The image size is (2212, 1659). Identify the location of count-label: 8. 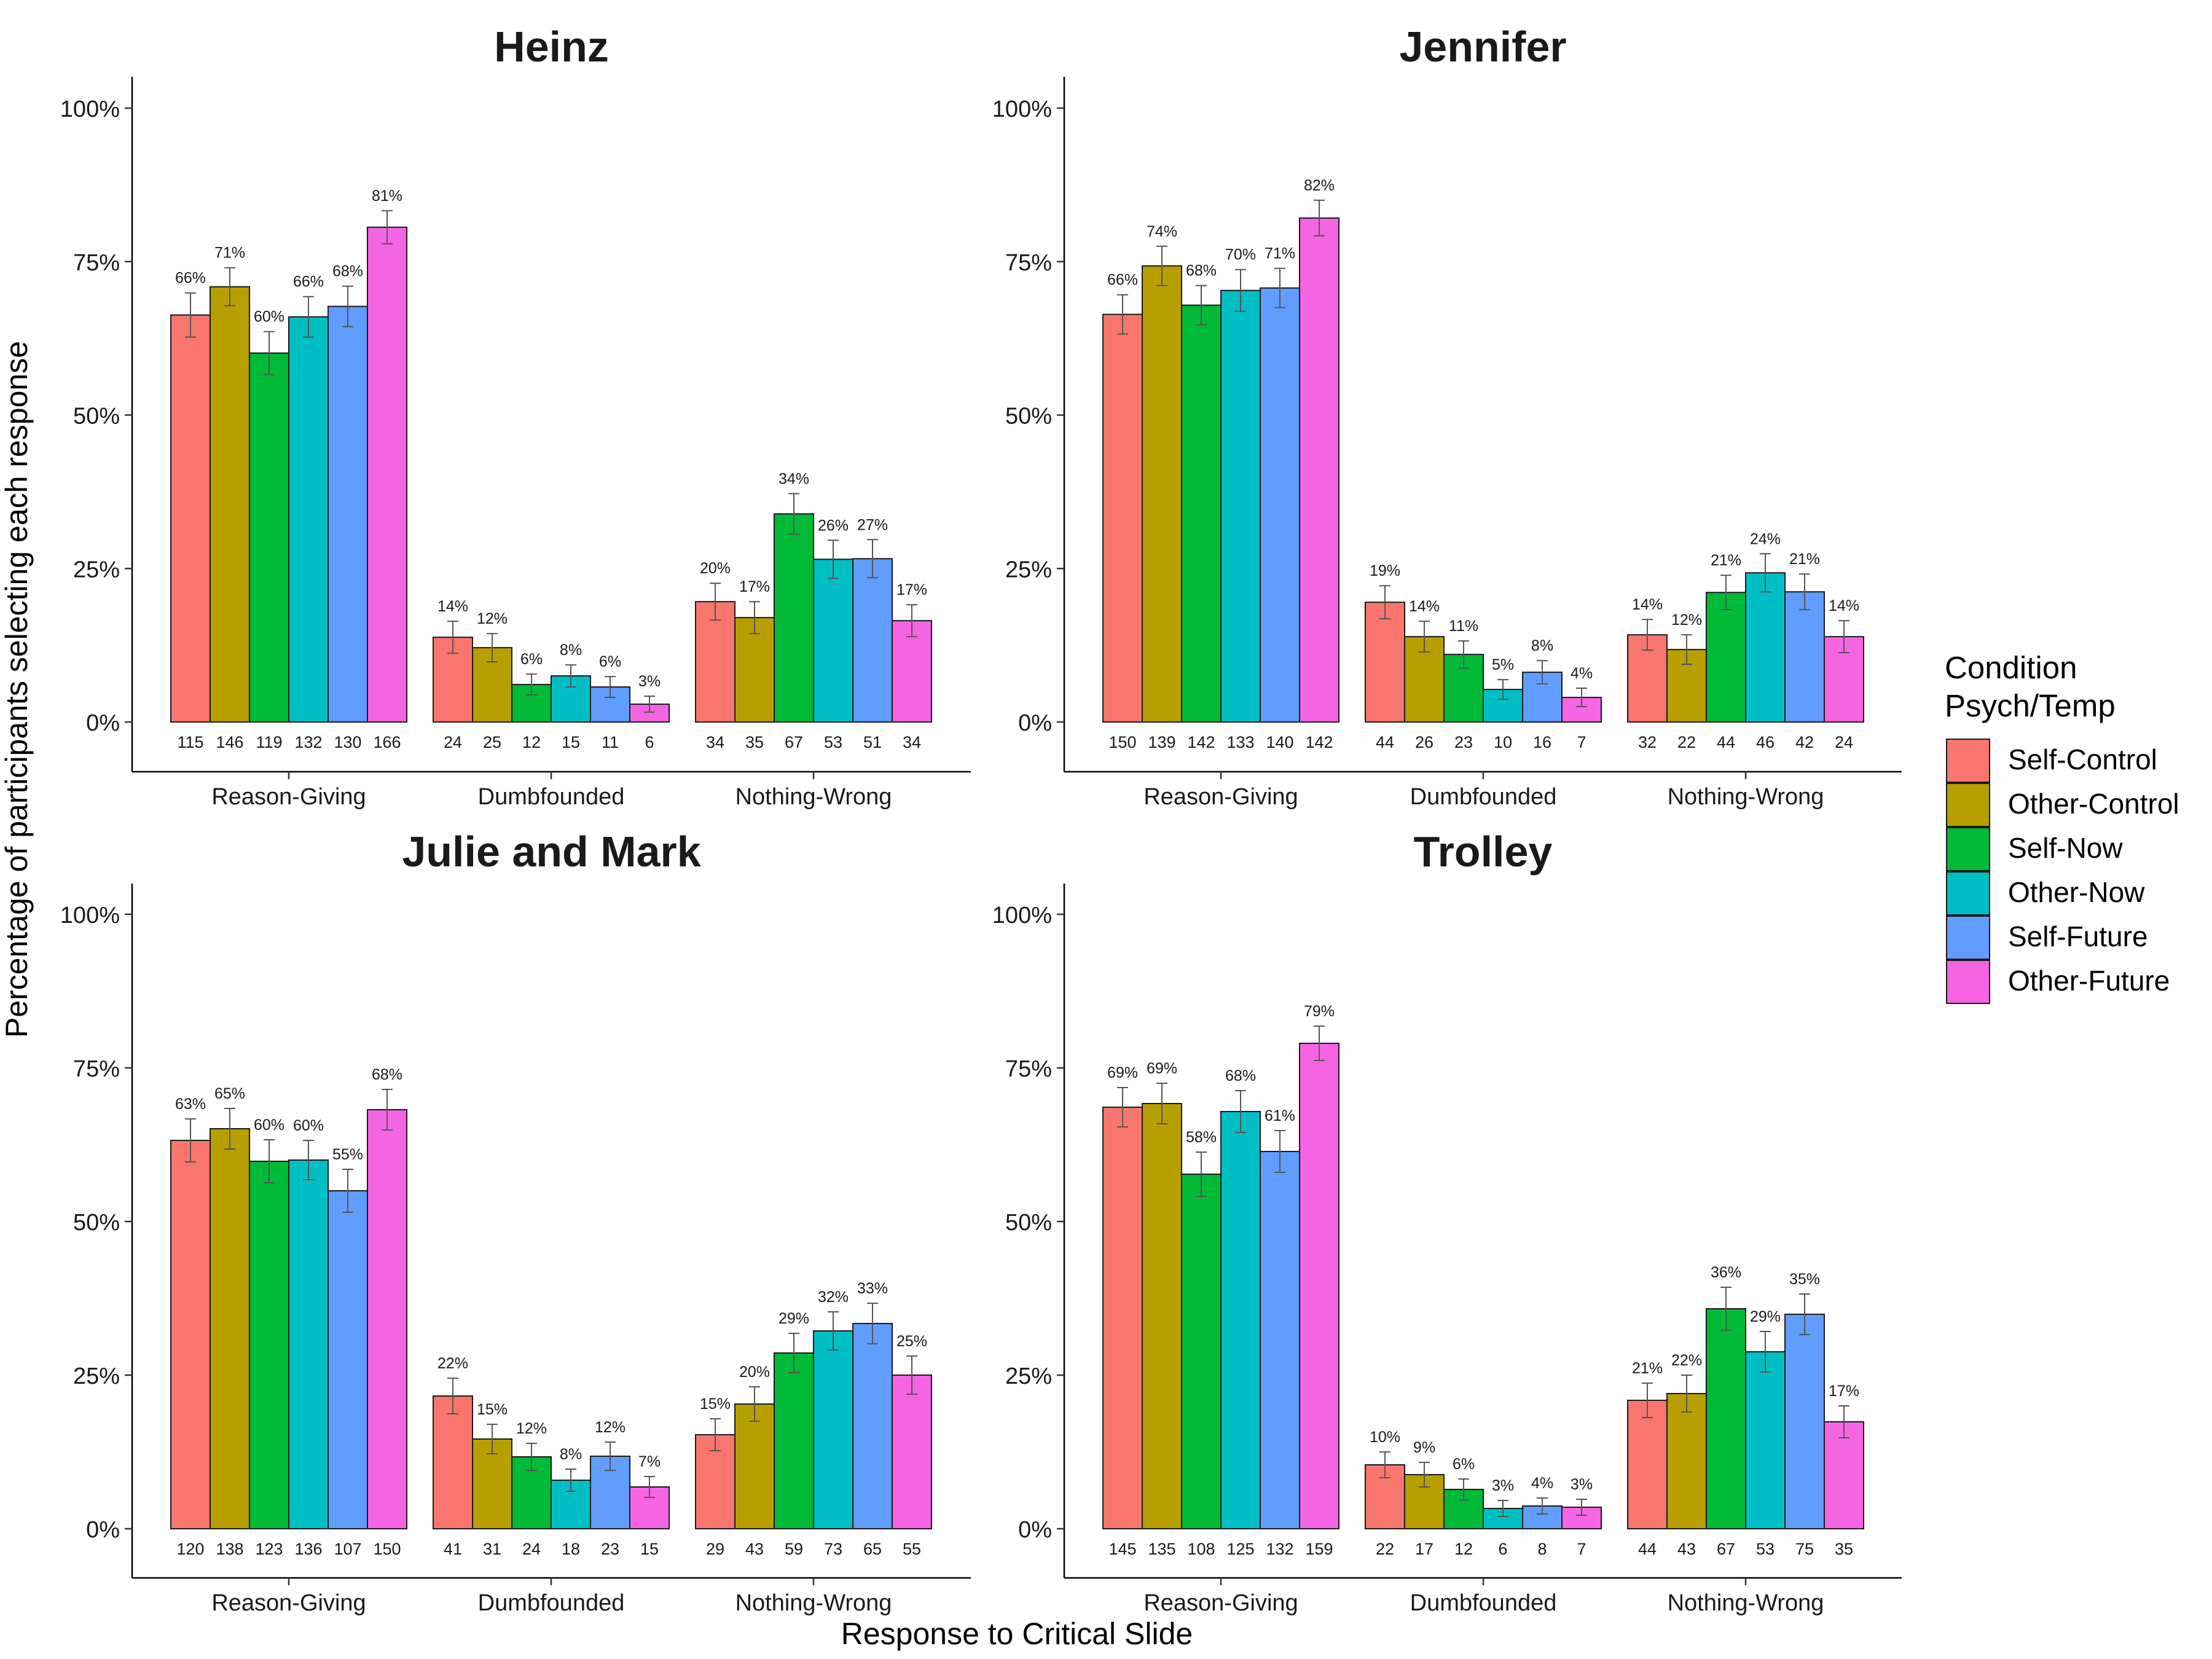
(1542, 1549).